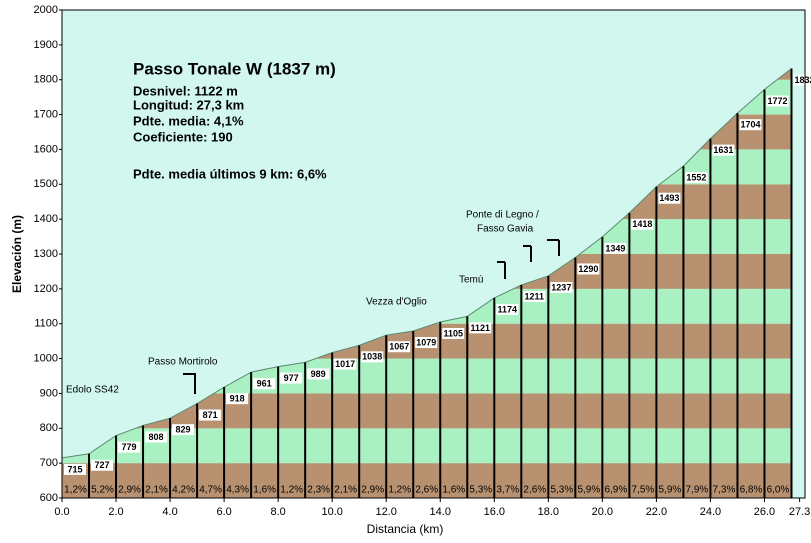 The width and height of the screenshot is (811, 543). What do you see at coordinates (453, 490) in the screenshot?
I see `gradient-label: 1,6%` at bounding box center [453, 490].